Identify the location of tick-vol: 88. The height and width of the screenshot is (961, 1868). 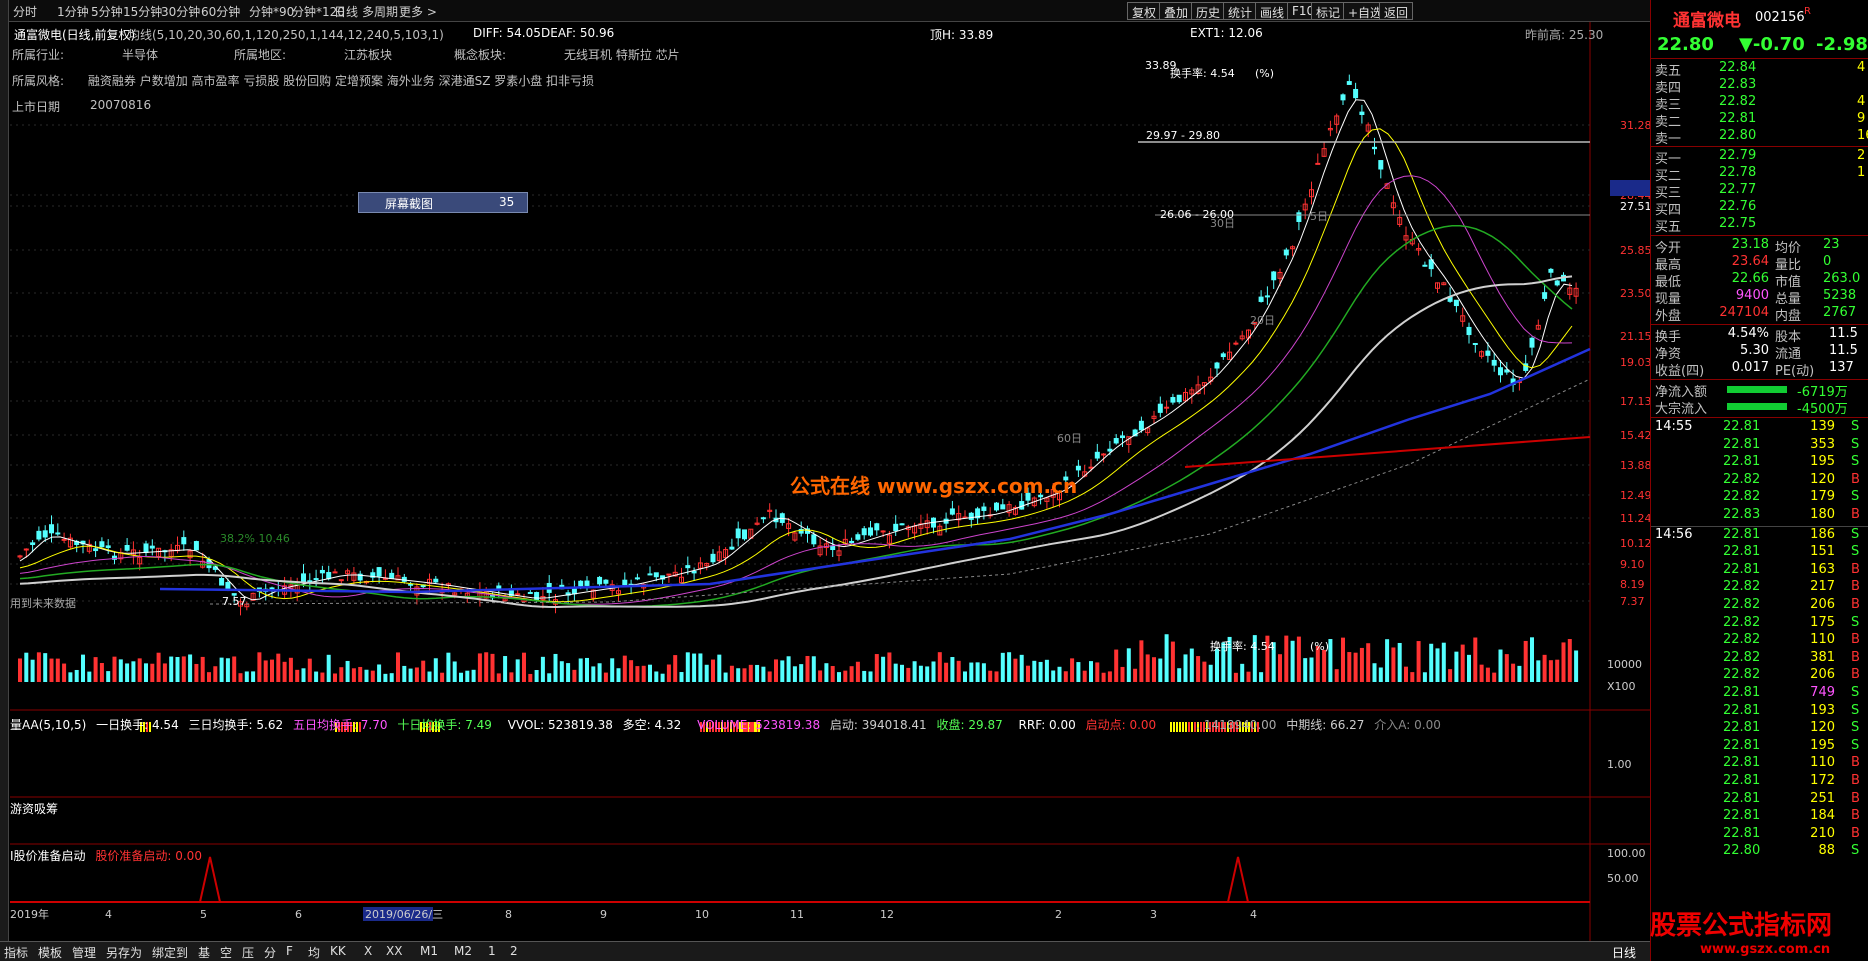
(1826, 851).